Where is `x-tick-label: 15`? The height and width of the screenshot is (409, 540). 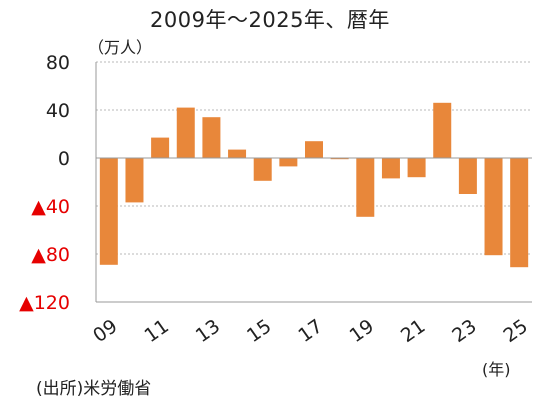
x-tick-label: 15 is located at coordinates (259, 331).